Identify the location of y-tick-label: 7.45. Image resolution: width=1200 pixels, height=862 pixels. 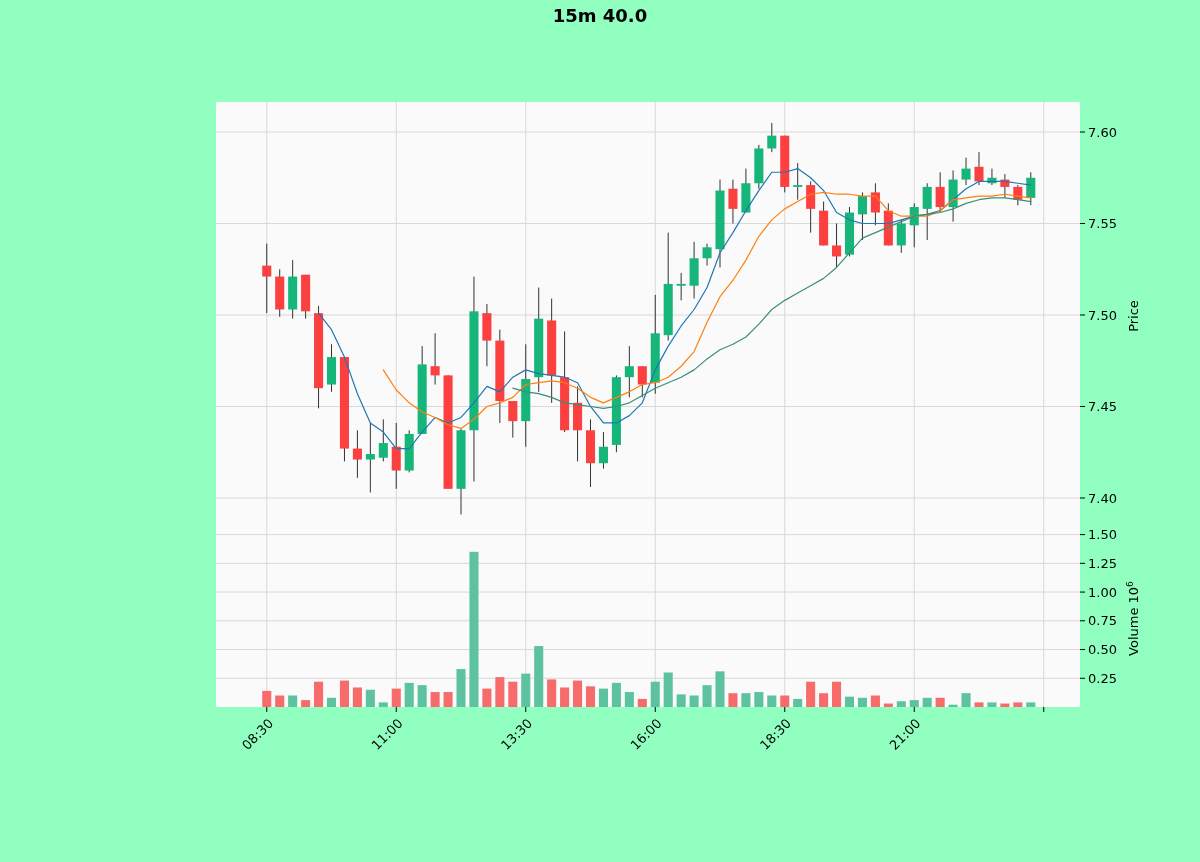
(1102, 407).